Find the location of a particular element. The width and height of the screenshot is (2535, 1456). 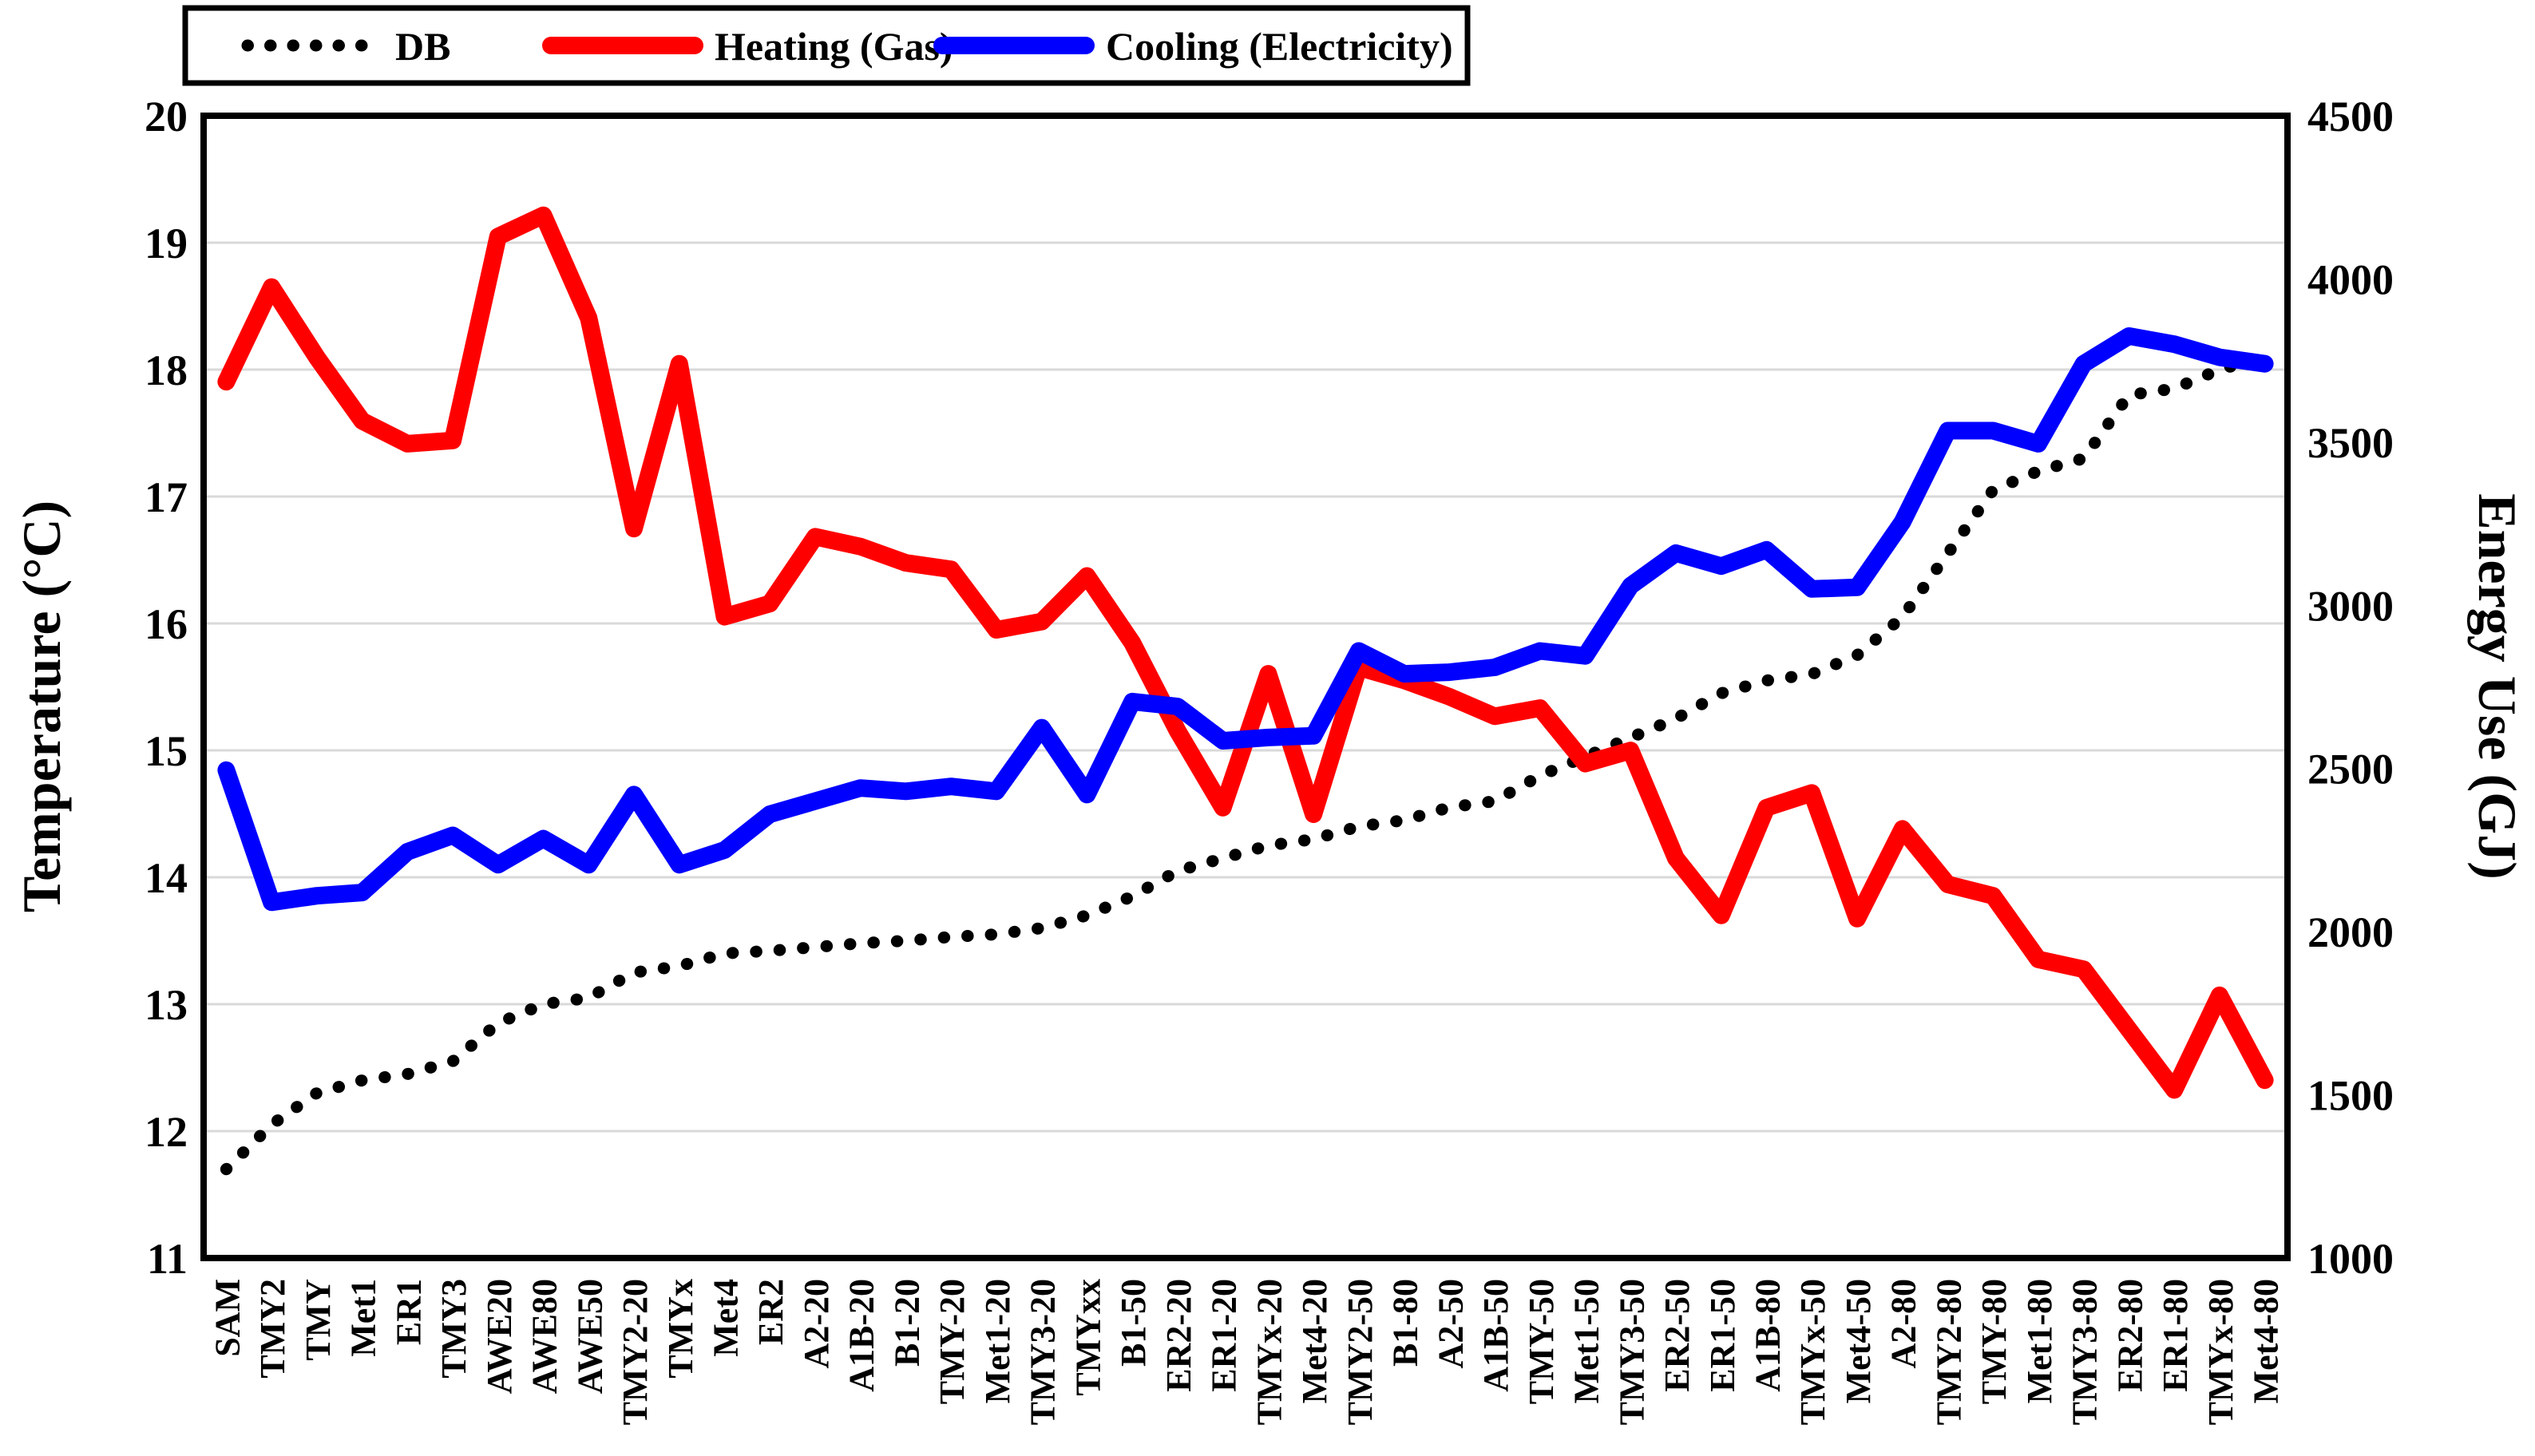

x-axis-category-label: AWE80 is located at coordinates (544, 1336).